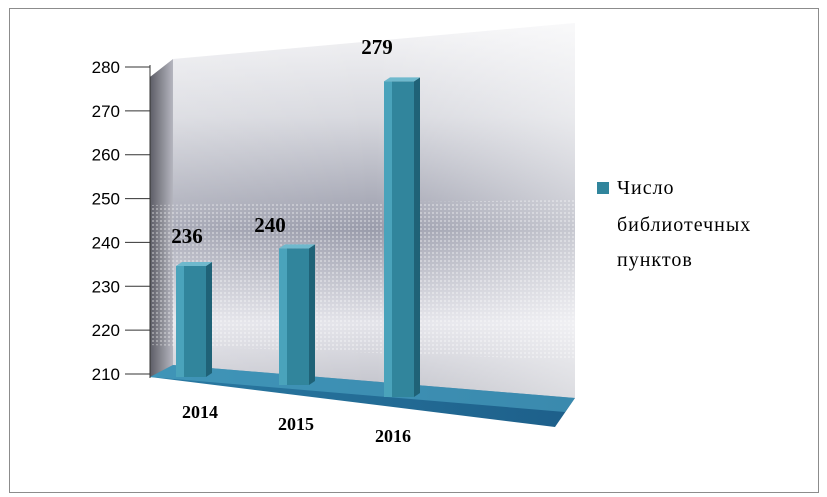  I want to click on legend-line-3: пунктов, so click(655, 260).